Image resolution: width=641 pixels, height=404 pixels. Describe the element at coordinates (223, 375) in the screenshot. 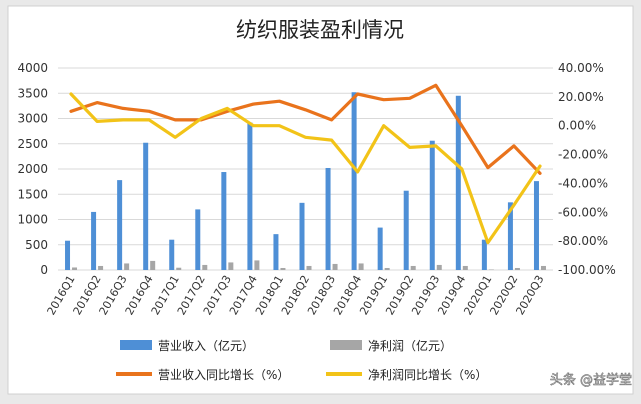

I see `legend-label-revenue-growth: 营业收入同比增长（%）` at that location.